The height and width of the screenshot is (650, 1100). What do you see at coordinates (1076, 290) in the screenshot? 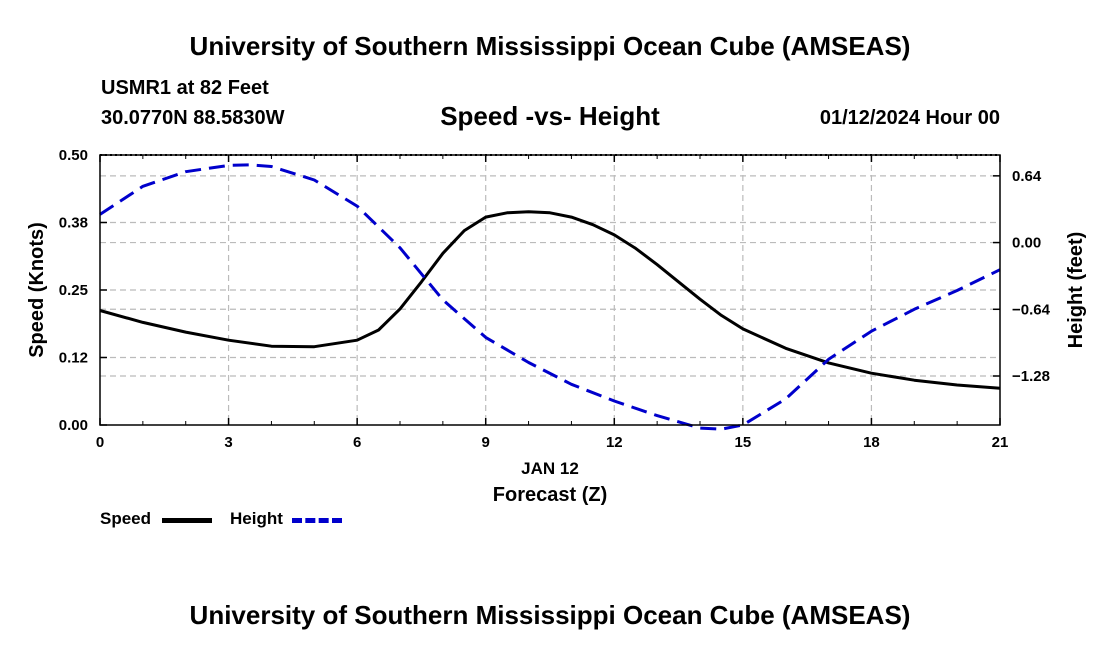
I see `y2-axis-label: Height (feet)` at bounding box center [1076, 290].